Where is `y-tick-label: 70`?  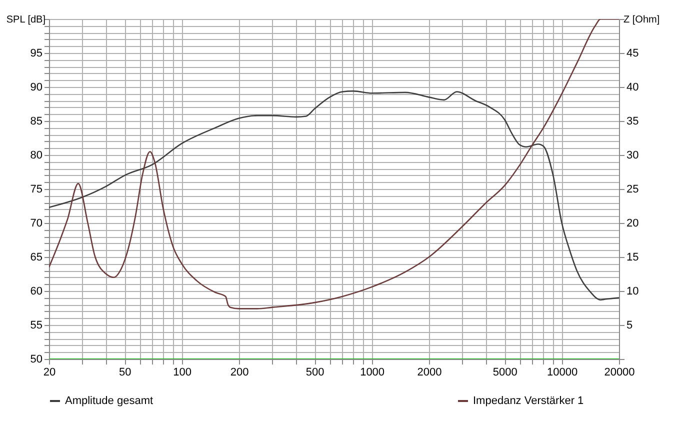 y-tick-label: 70 is located at coordinates (36, 224).